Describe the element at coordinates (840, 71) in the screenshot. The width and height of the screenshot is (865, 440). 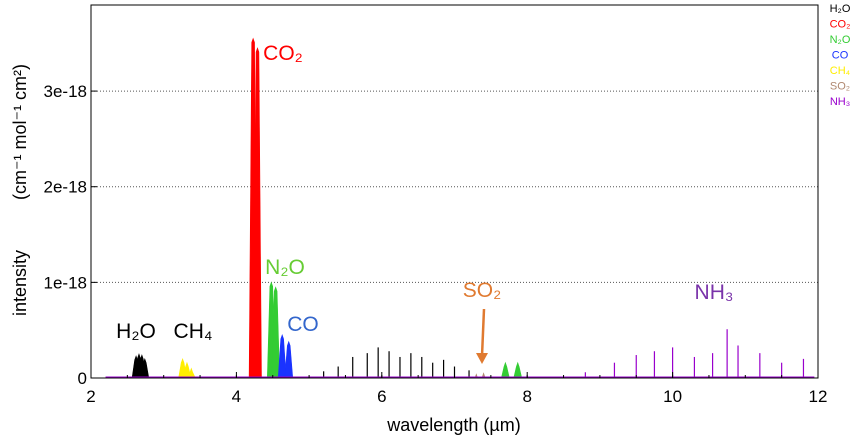
I see `legend-entry: CH₄` at that location.